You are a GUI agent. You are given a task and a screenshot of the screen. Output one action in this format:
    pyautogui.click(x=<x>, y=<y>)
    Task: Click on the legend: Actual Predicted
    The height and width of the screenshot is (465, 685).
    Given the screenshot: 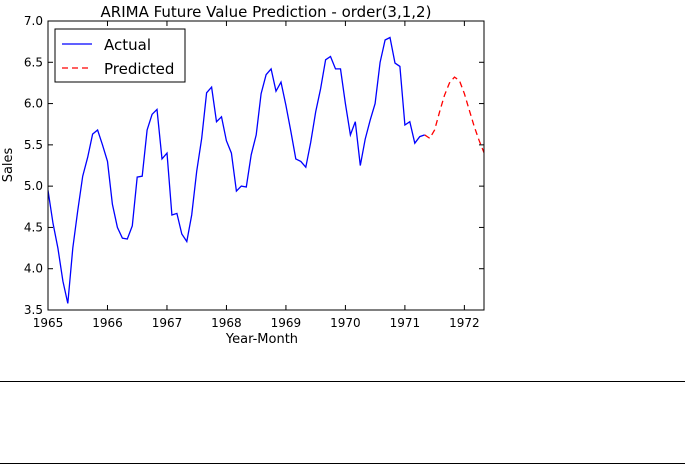 What is the action you would take?
    pyautogui.click(x=120, y=55)
    